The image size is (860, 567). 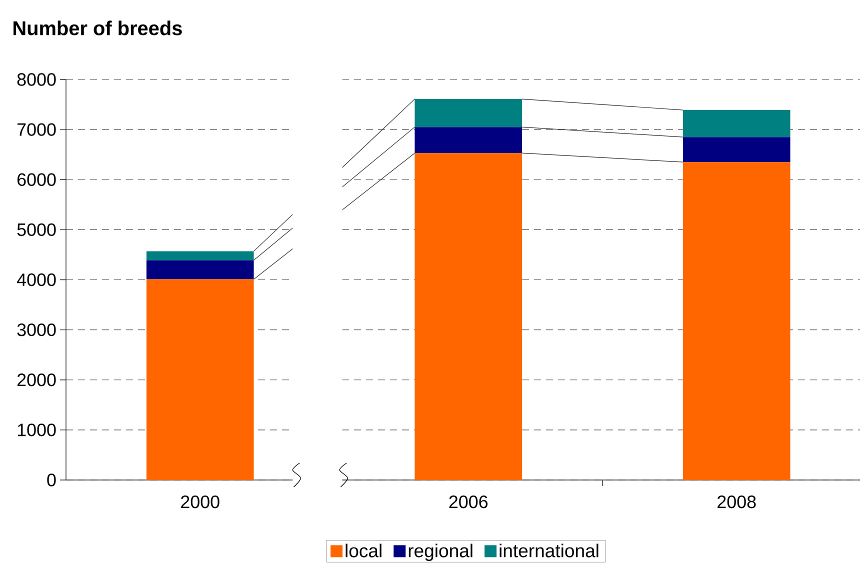 What do you see at coordinates (51, 480) in the screenshot?
I see `y-tick-label: 0` at bounding box center [51, 480].